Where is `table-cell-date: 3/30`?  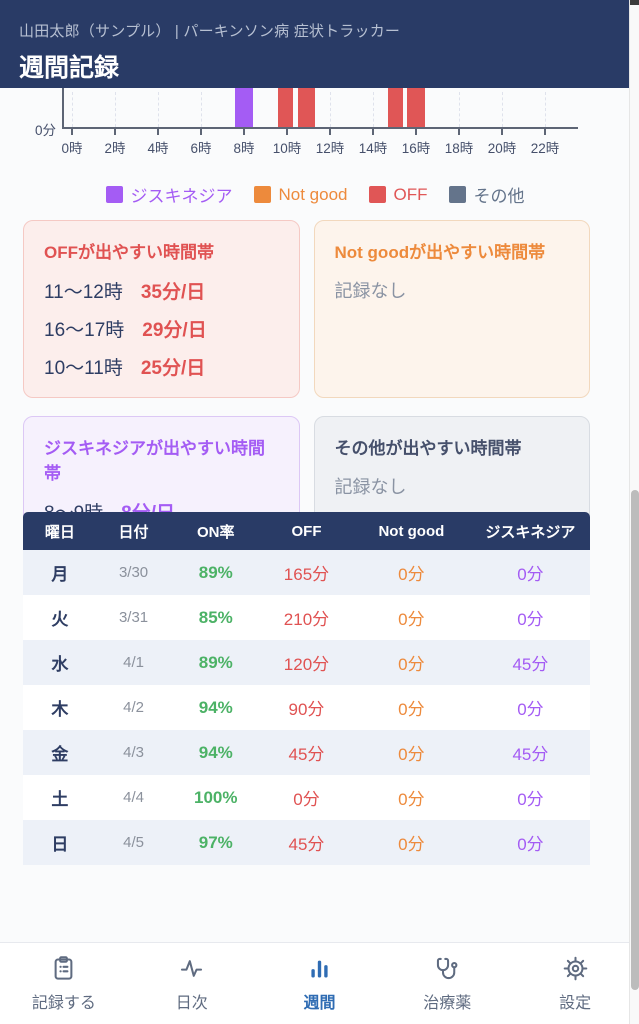 table-cell-date: 3/30 is located at coordinates (133, 572).